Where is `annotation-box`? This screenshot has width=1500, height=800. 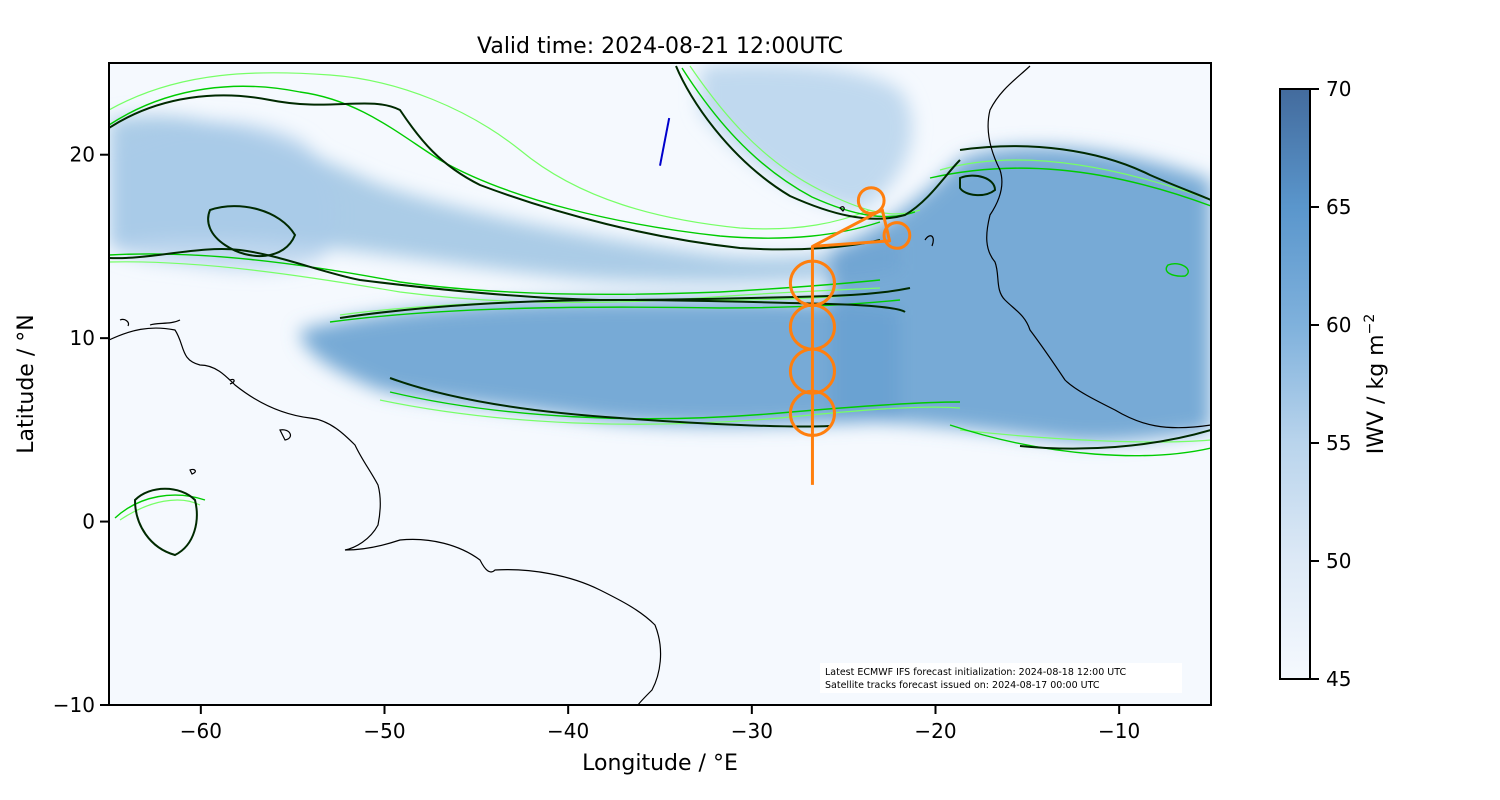
annotation-box is located at coordinates (1001, 678).